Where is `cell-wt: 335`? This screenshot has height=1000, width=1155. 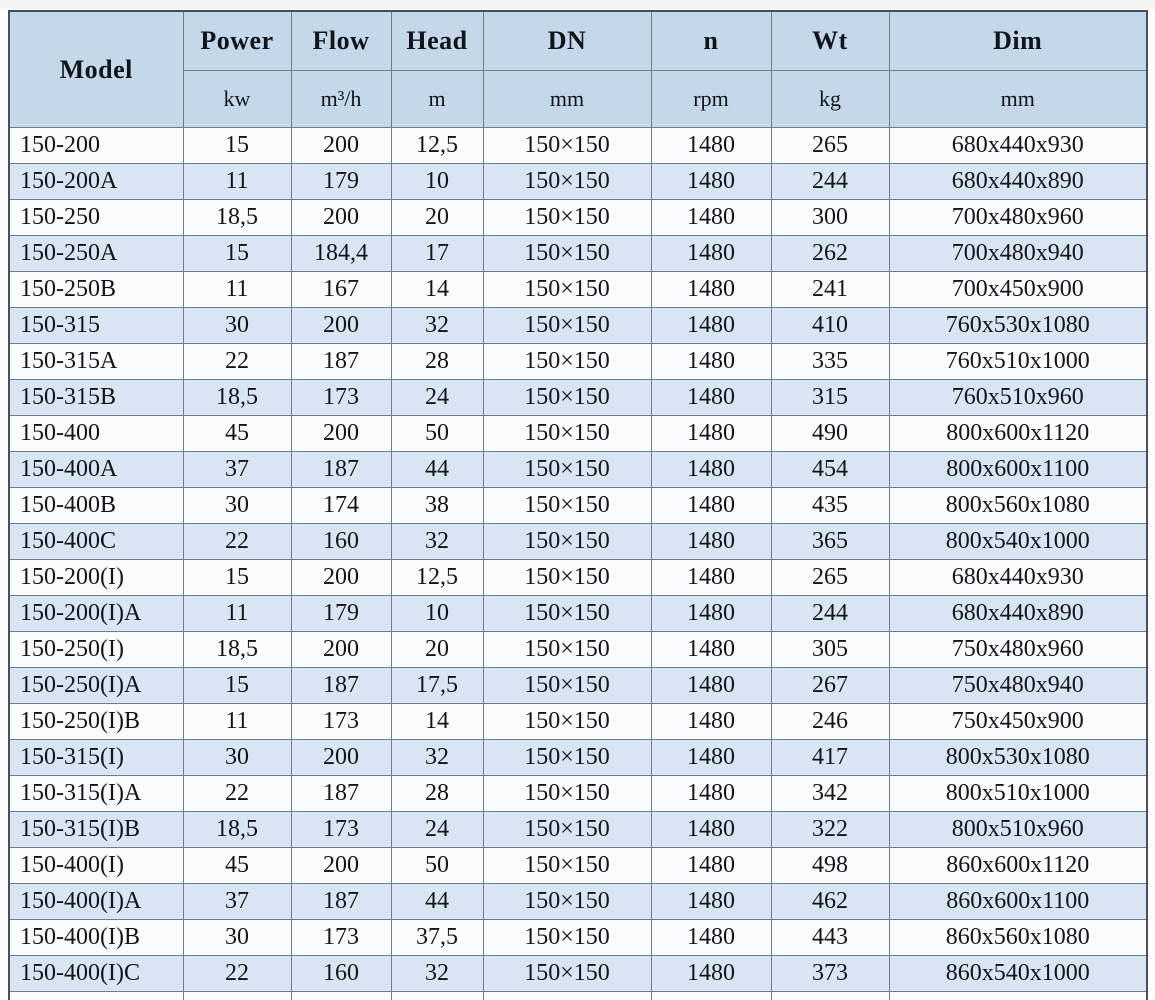
cell-wt: 335 is located at coordinates (830, 361).